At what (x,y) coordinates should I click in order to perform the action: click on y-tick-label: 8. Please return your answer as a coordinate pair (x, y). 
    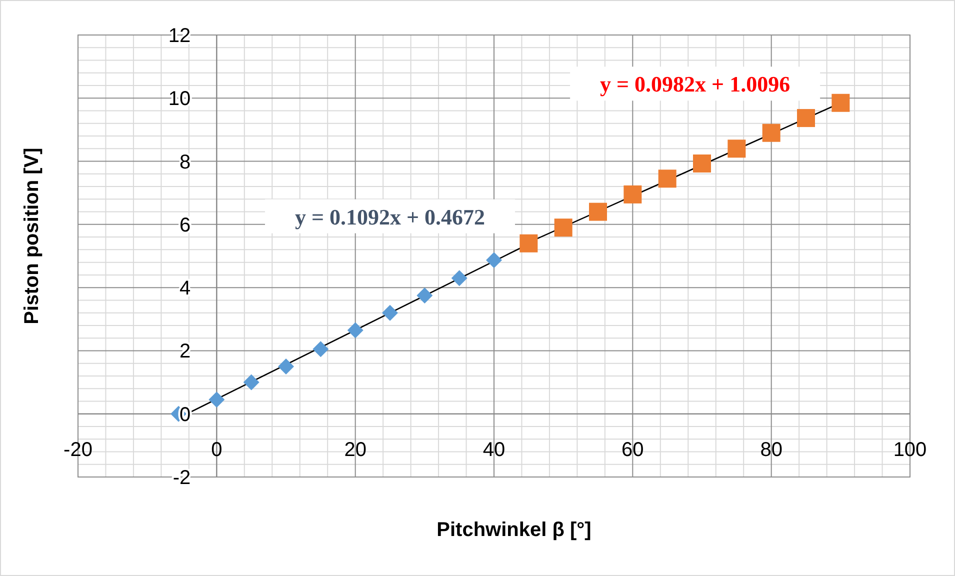
    Looking at the image, I should click on (185, 162).